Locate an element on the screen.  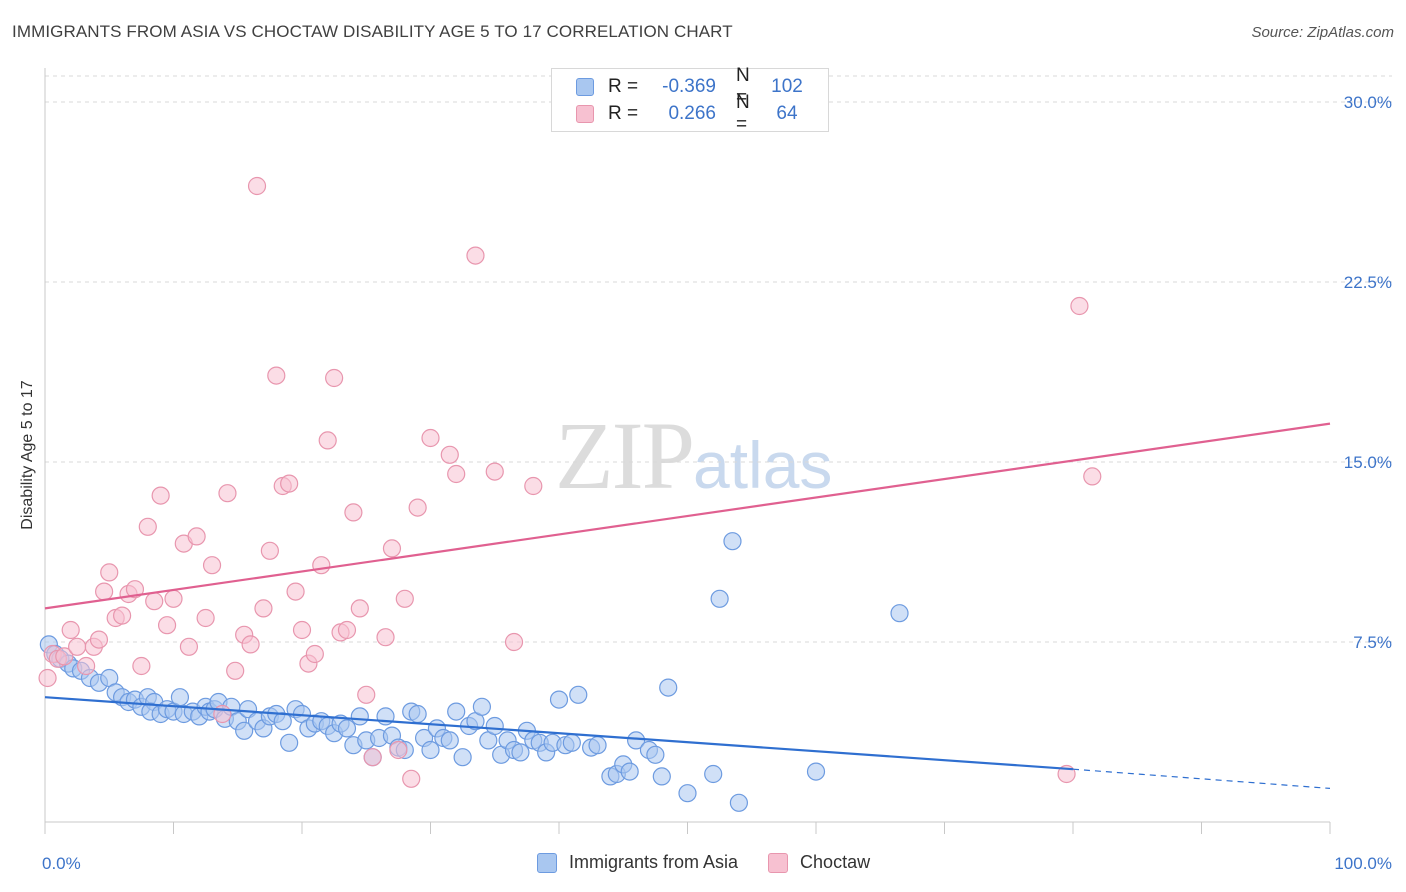
y-tick-label: 7.5% is located at coordinates (1372, 642).